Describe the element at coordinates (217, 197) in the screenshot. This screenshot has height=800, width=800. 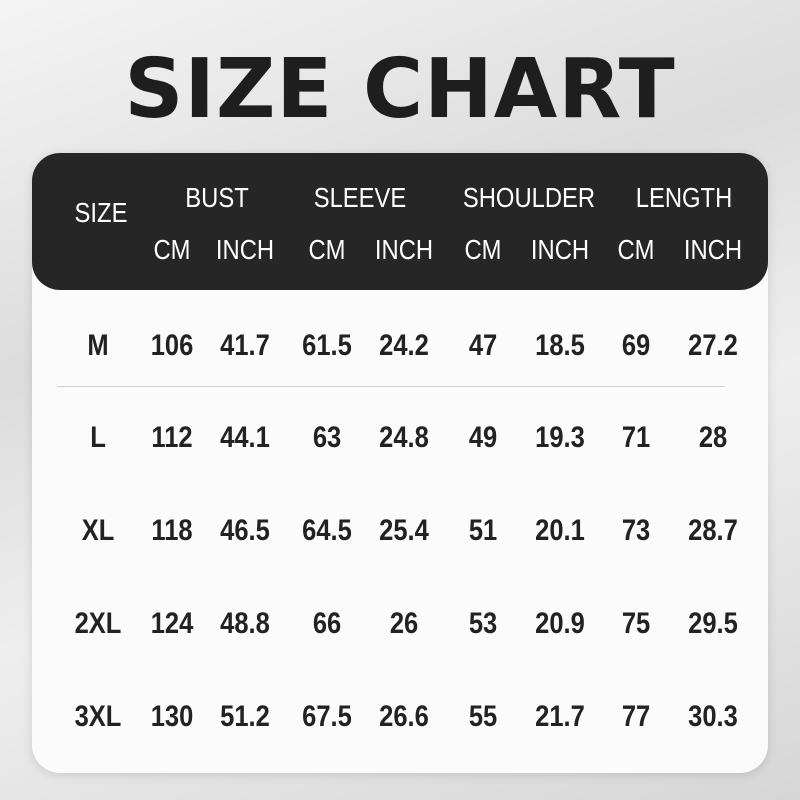
I see `header-group-bust: BUST` at that location.